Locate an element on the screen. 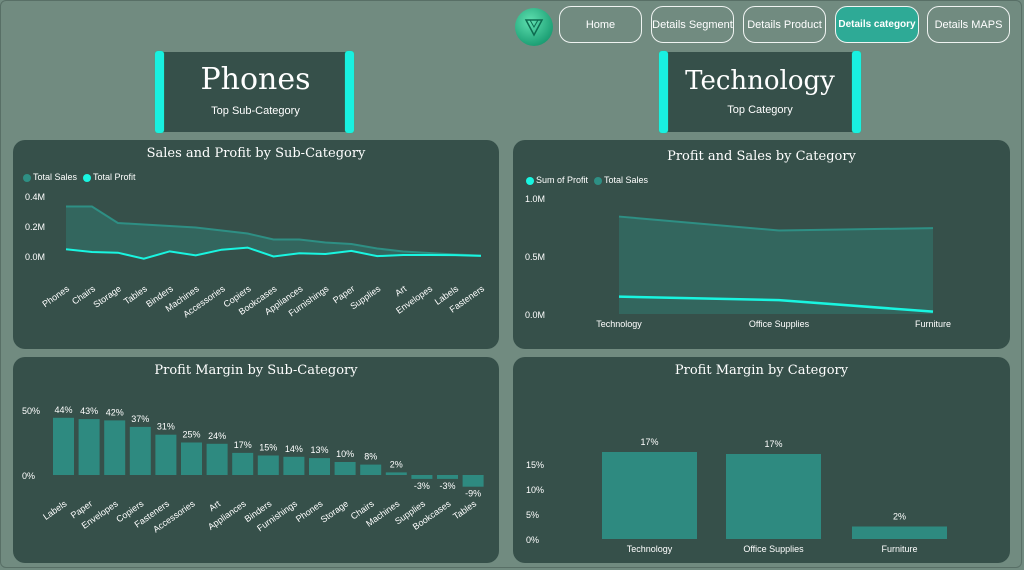  top-category-card: Technology Top Category is located at coordinates (760, 92).